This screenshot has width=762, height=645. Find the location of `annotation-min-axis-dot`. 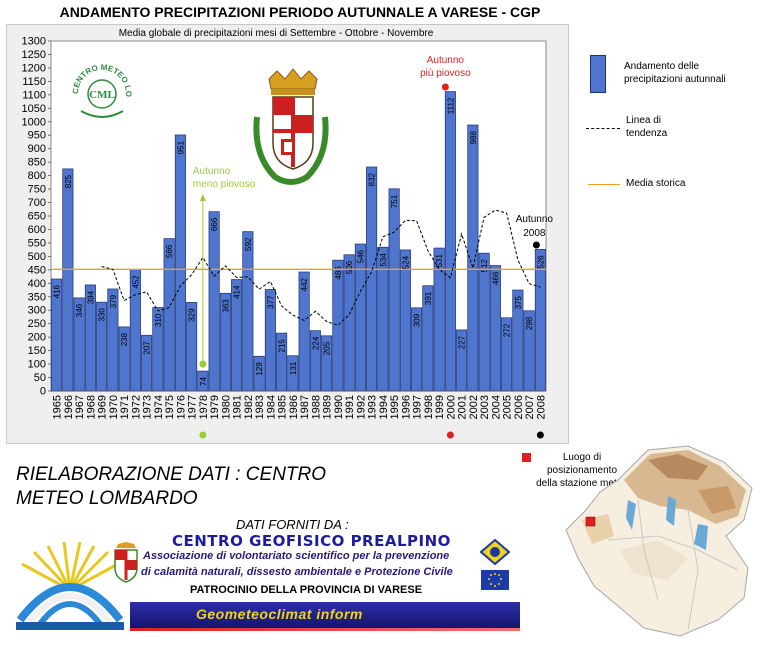

annotation-min-axis-dot is located at coordinates (203, 435).